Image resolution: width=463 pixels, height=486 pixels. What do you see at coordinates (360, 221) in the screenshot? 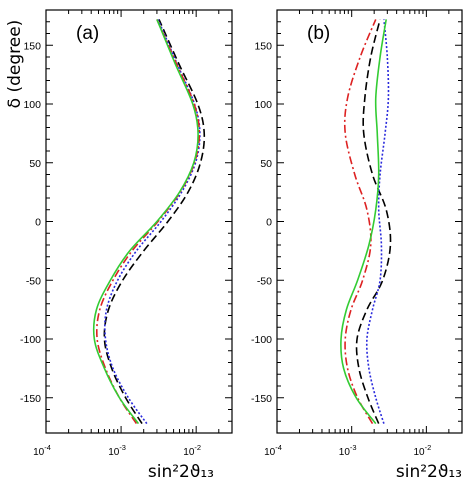
I see `curve-dash-dot-b` at bounding box center [360, 221].